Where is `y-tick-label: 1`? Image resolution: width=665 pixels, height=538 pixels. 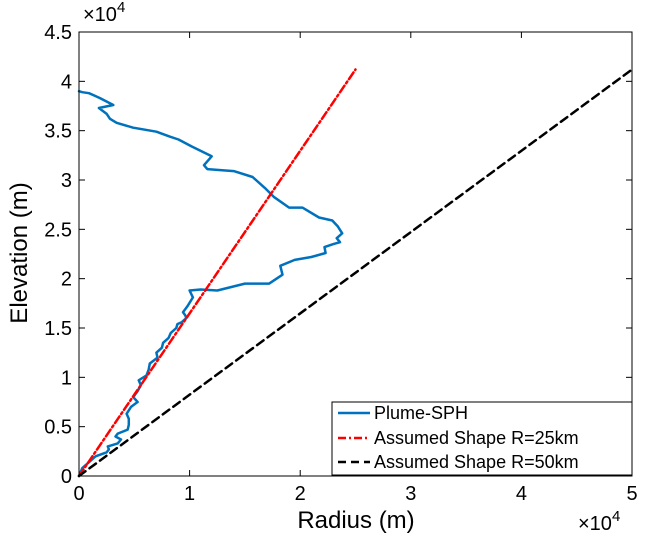 y-tick-label: 1 is located at coordinates (66, 378).